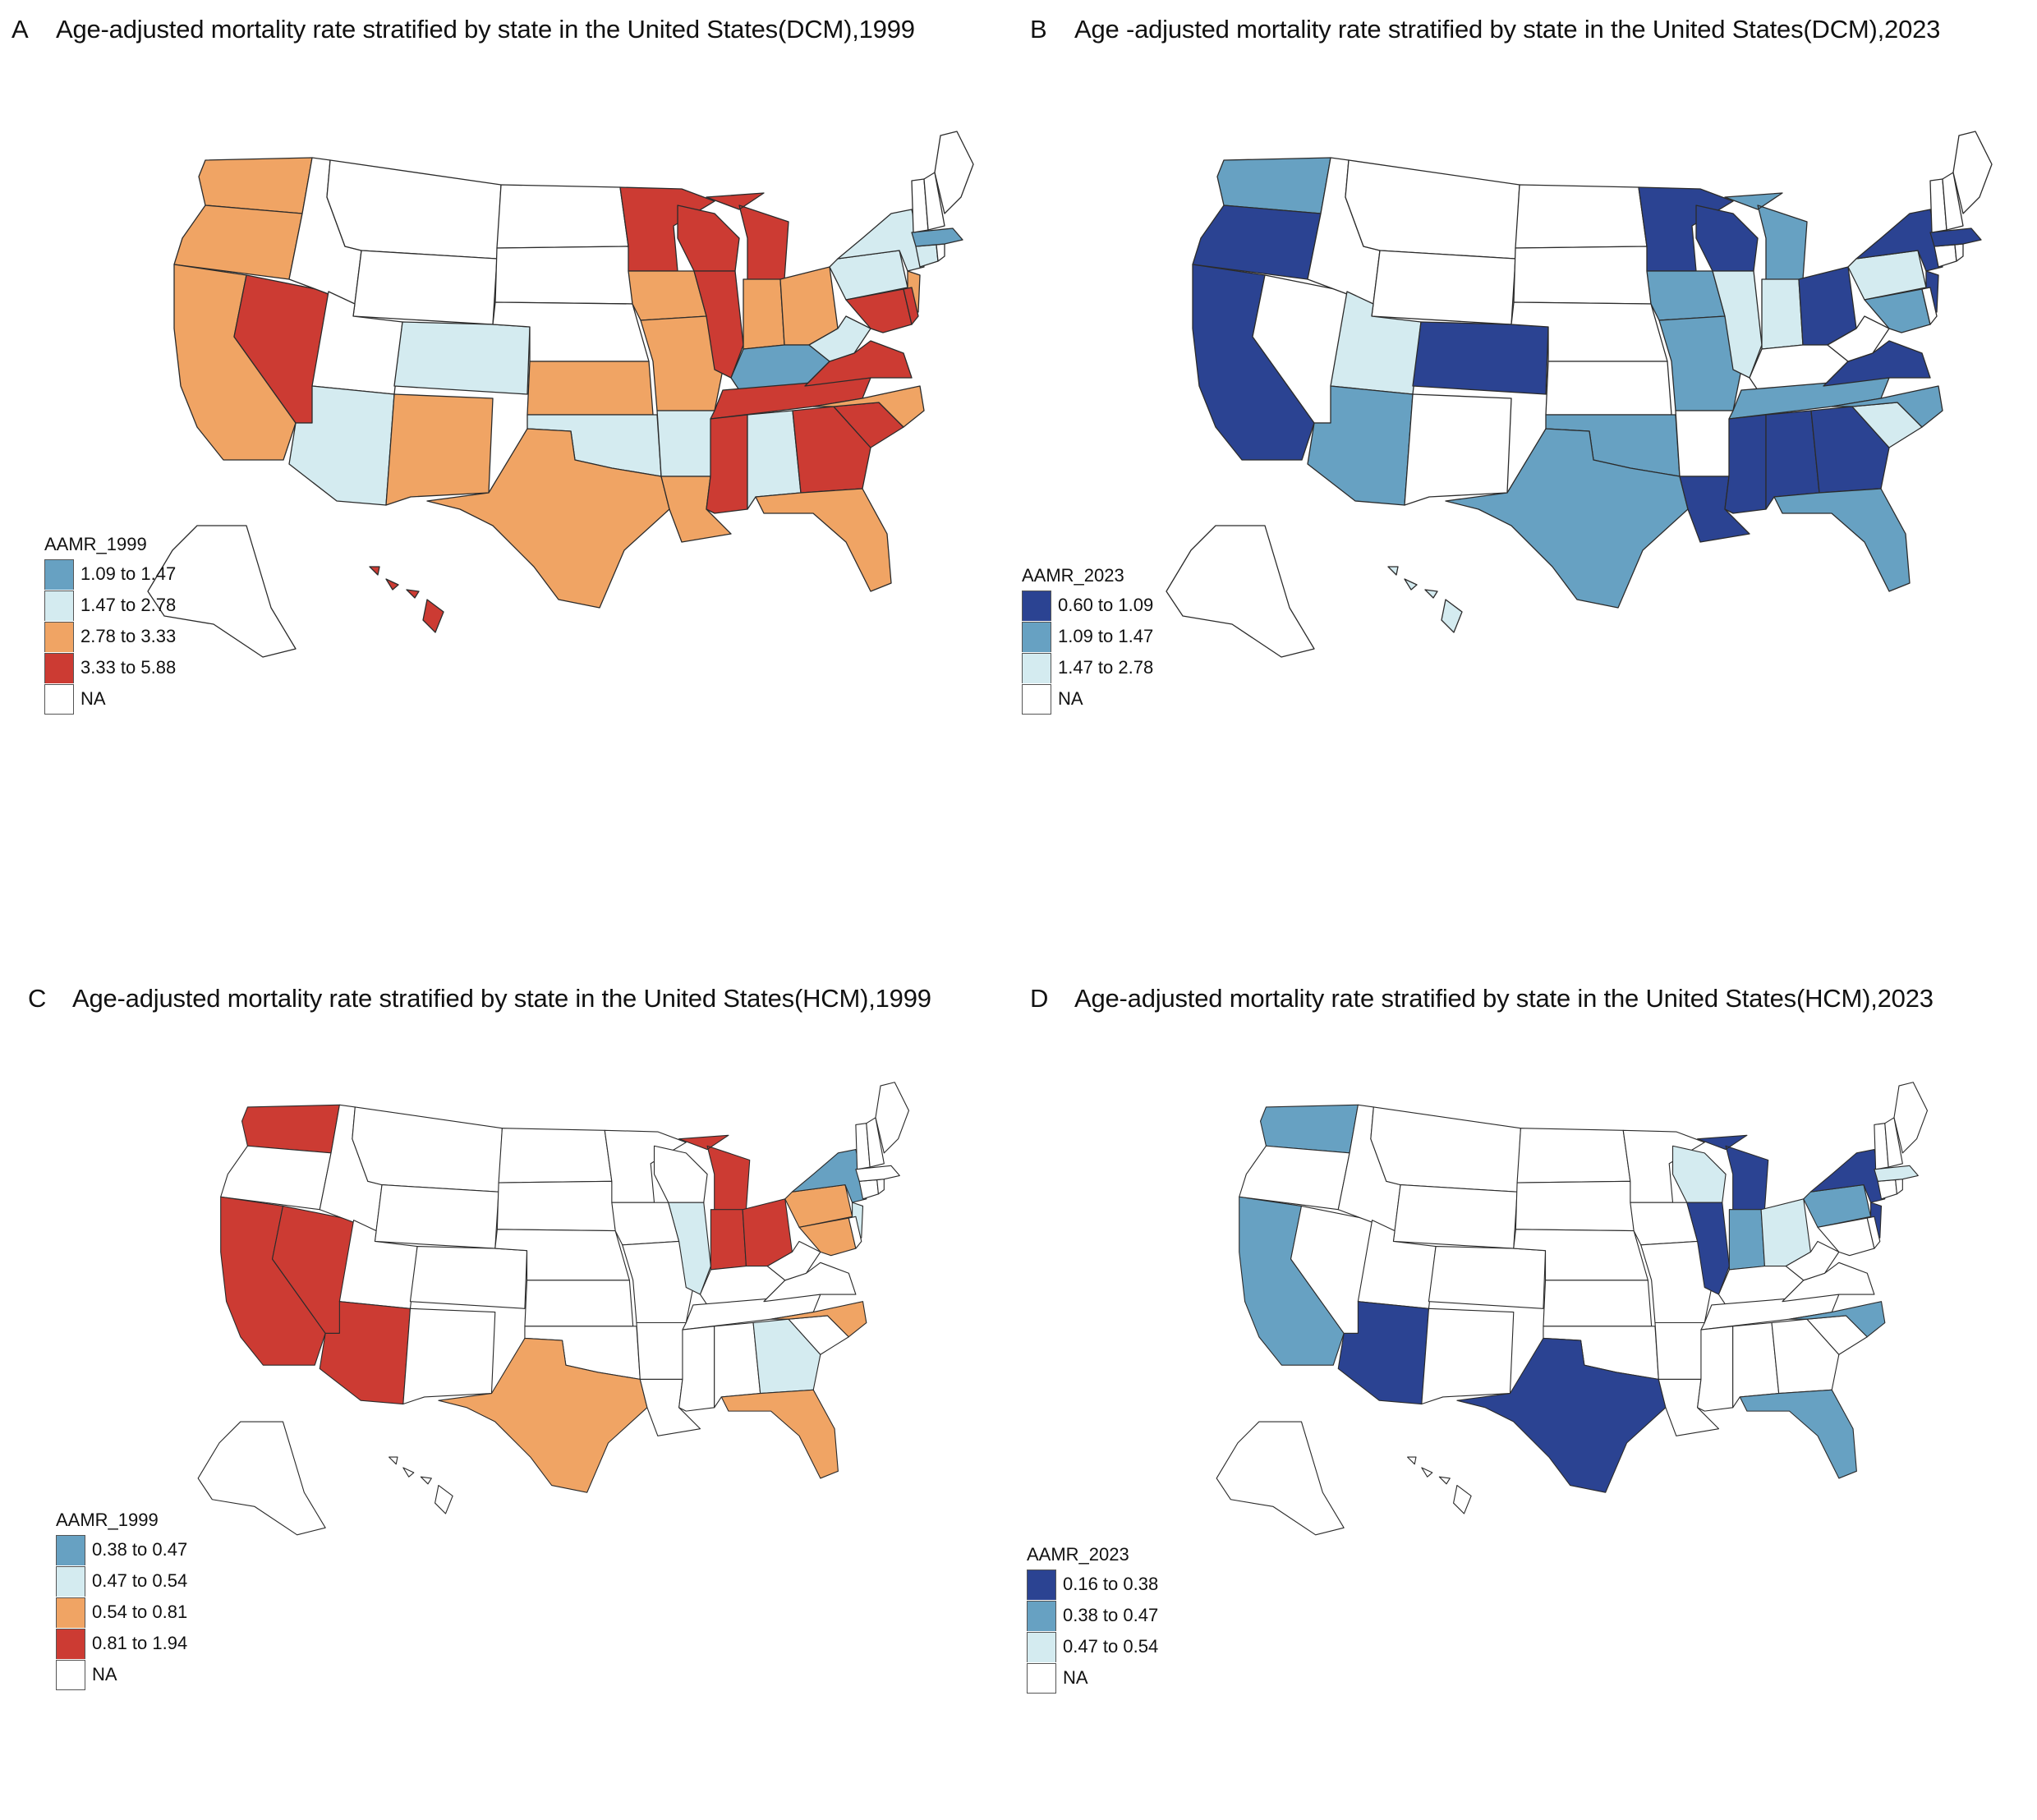 Image resolution: width=2037 pixels, height=1820 pixels. Describe the element at coordinates (877, 1173) in the screenshot. I see `state-ma: MA: NA` at that location.